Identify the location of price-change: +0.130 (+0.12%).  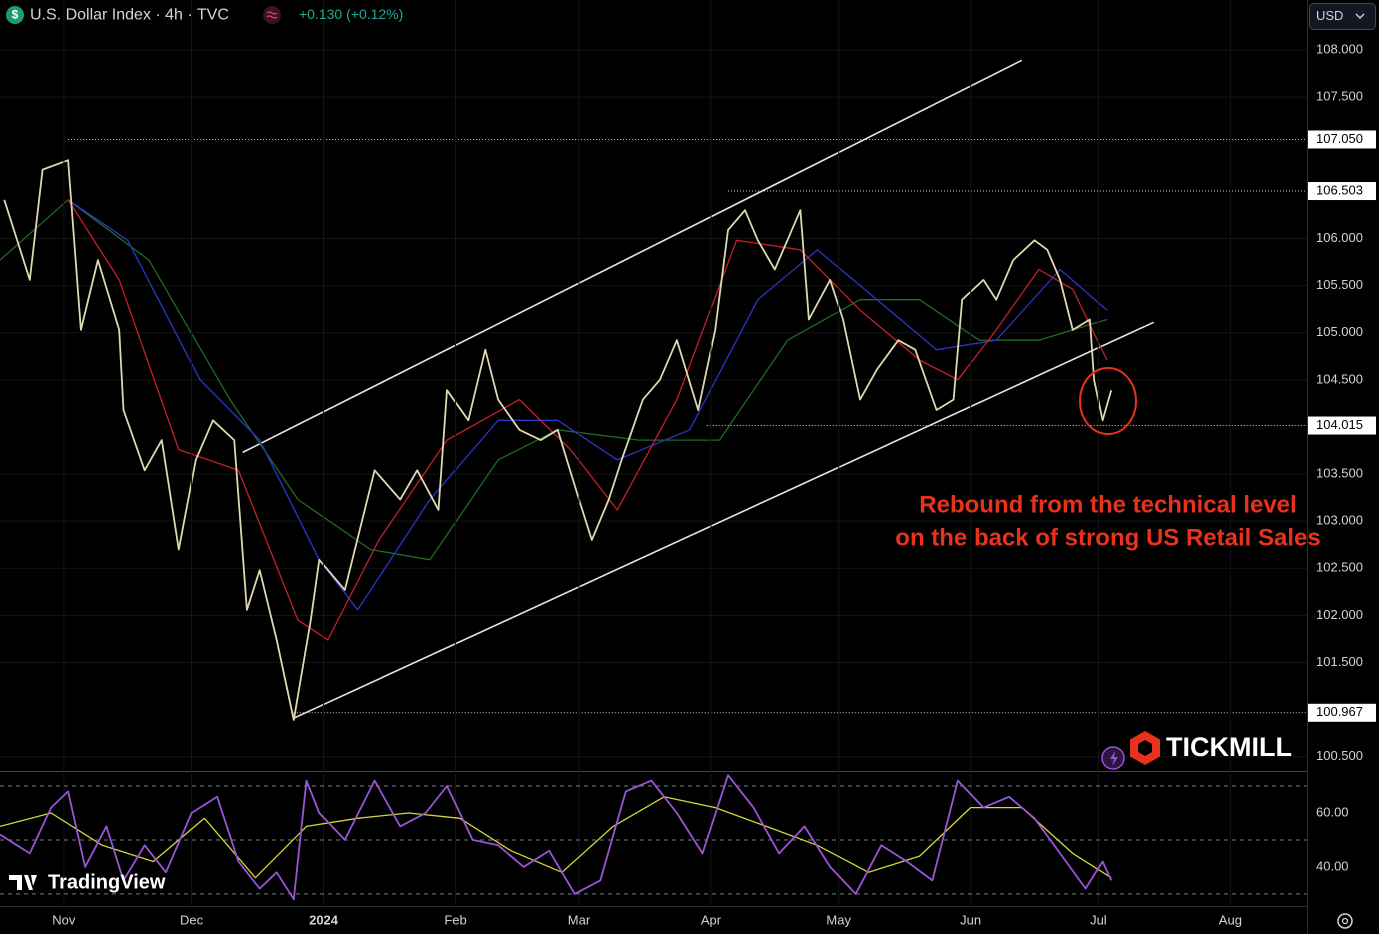
(351, 14).